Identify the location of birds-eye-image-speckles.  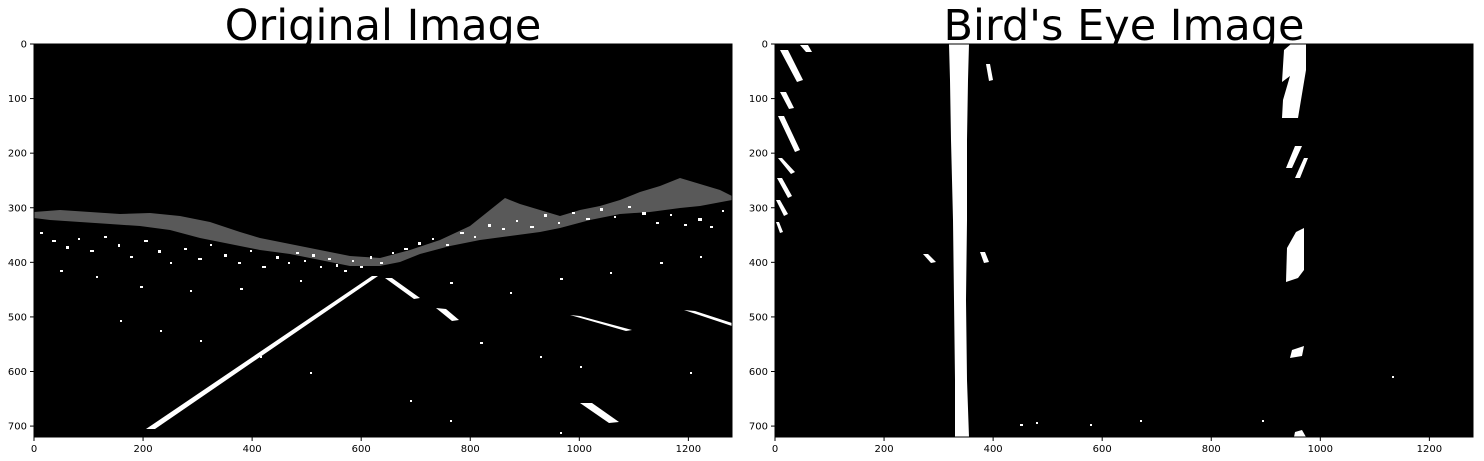
(1207, 401).